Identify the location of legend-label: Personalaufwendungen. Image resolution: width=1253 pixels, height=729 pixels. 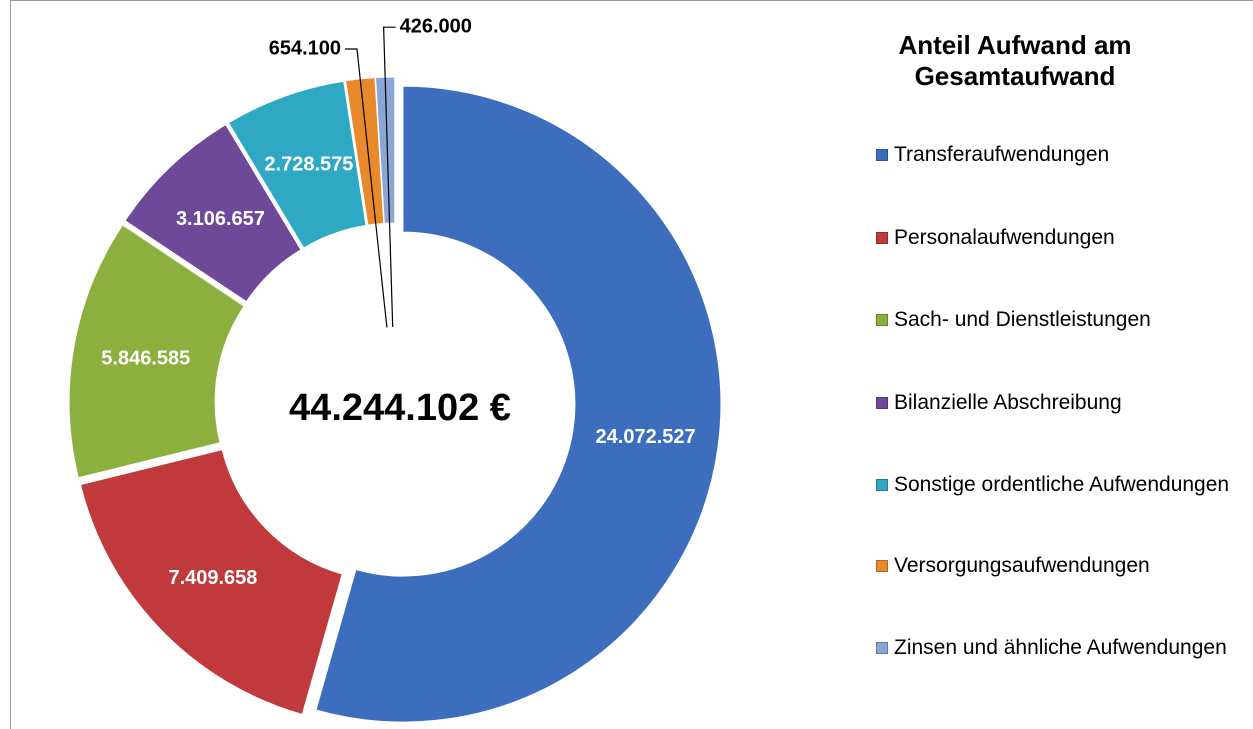
(1004, 237).